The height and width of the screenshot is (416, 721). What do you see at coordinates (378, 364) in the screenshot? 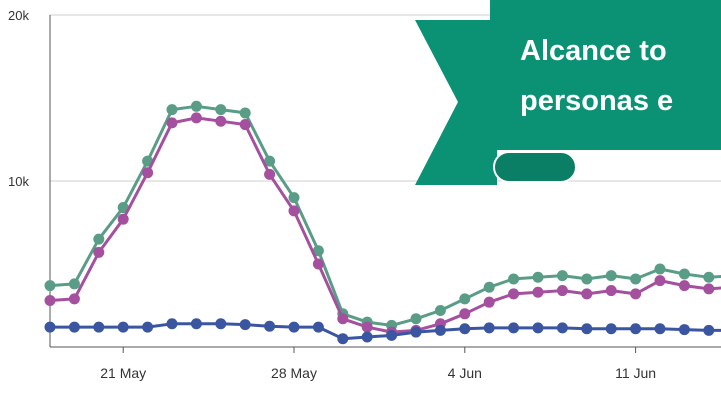
I see `x-tick-labels: 21 May 28 May 4 Jun 11 Jun` at bounding box center [378, 364].